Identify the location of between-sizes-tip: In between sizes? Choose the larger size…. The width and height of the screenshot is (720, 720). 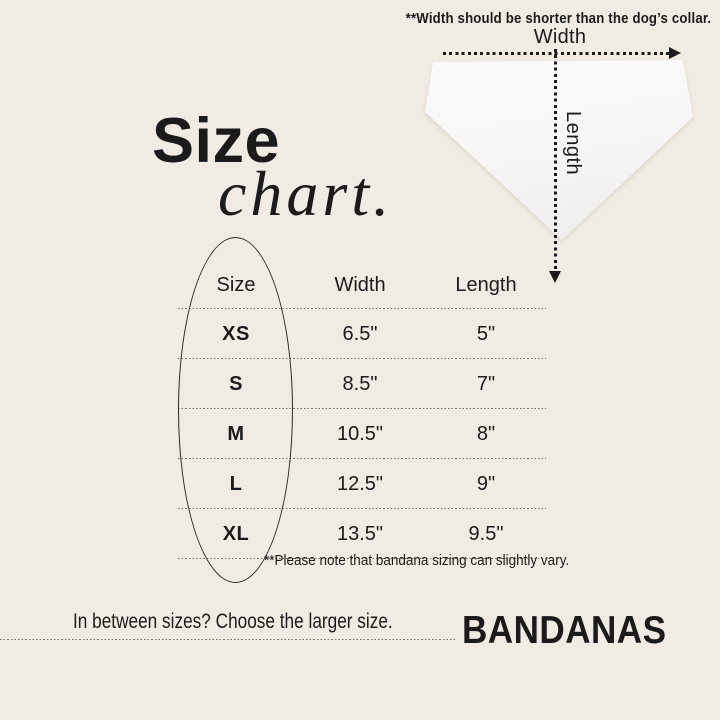
(233, 621).